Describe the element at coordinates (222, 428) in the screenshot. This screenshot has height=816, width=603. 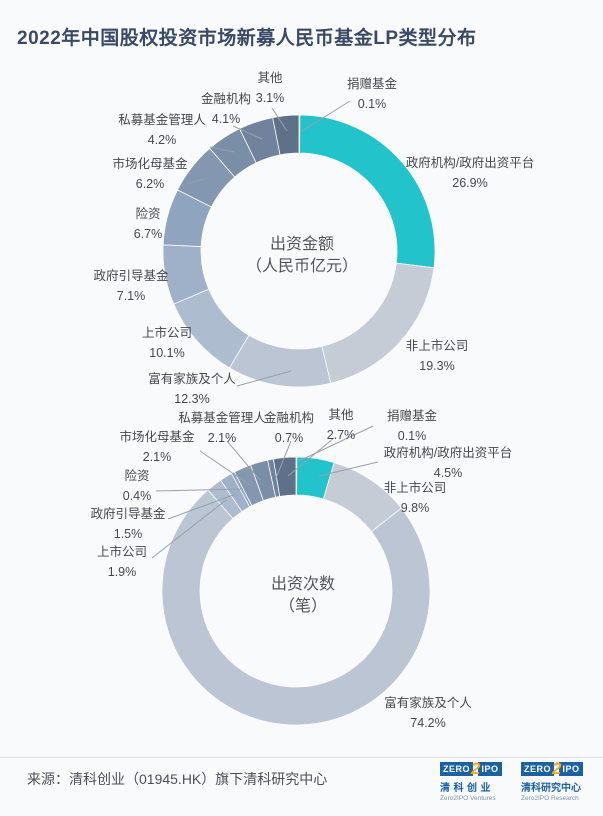
I see `c2-label-pe-manager: 私募基金管理人 2.1%` at that location.